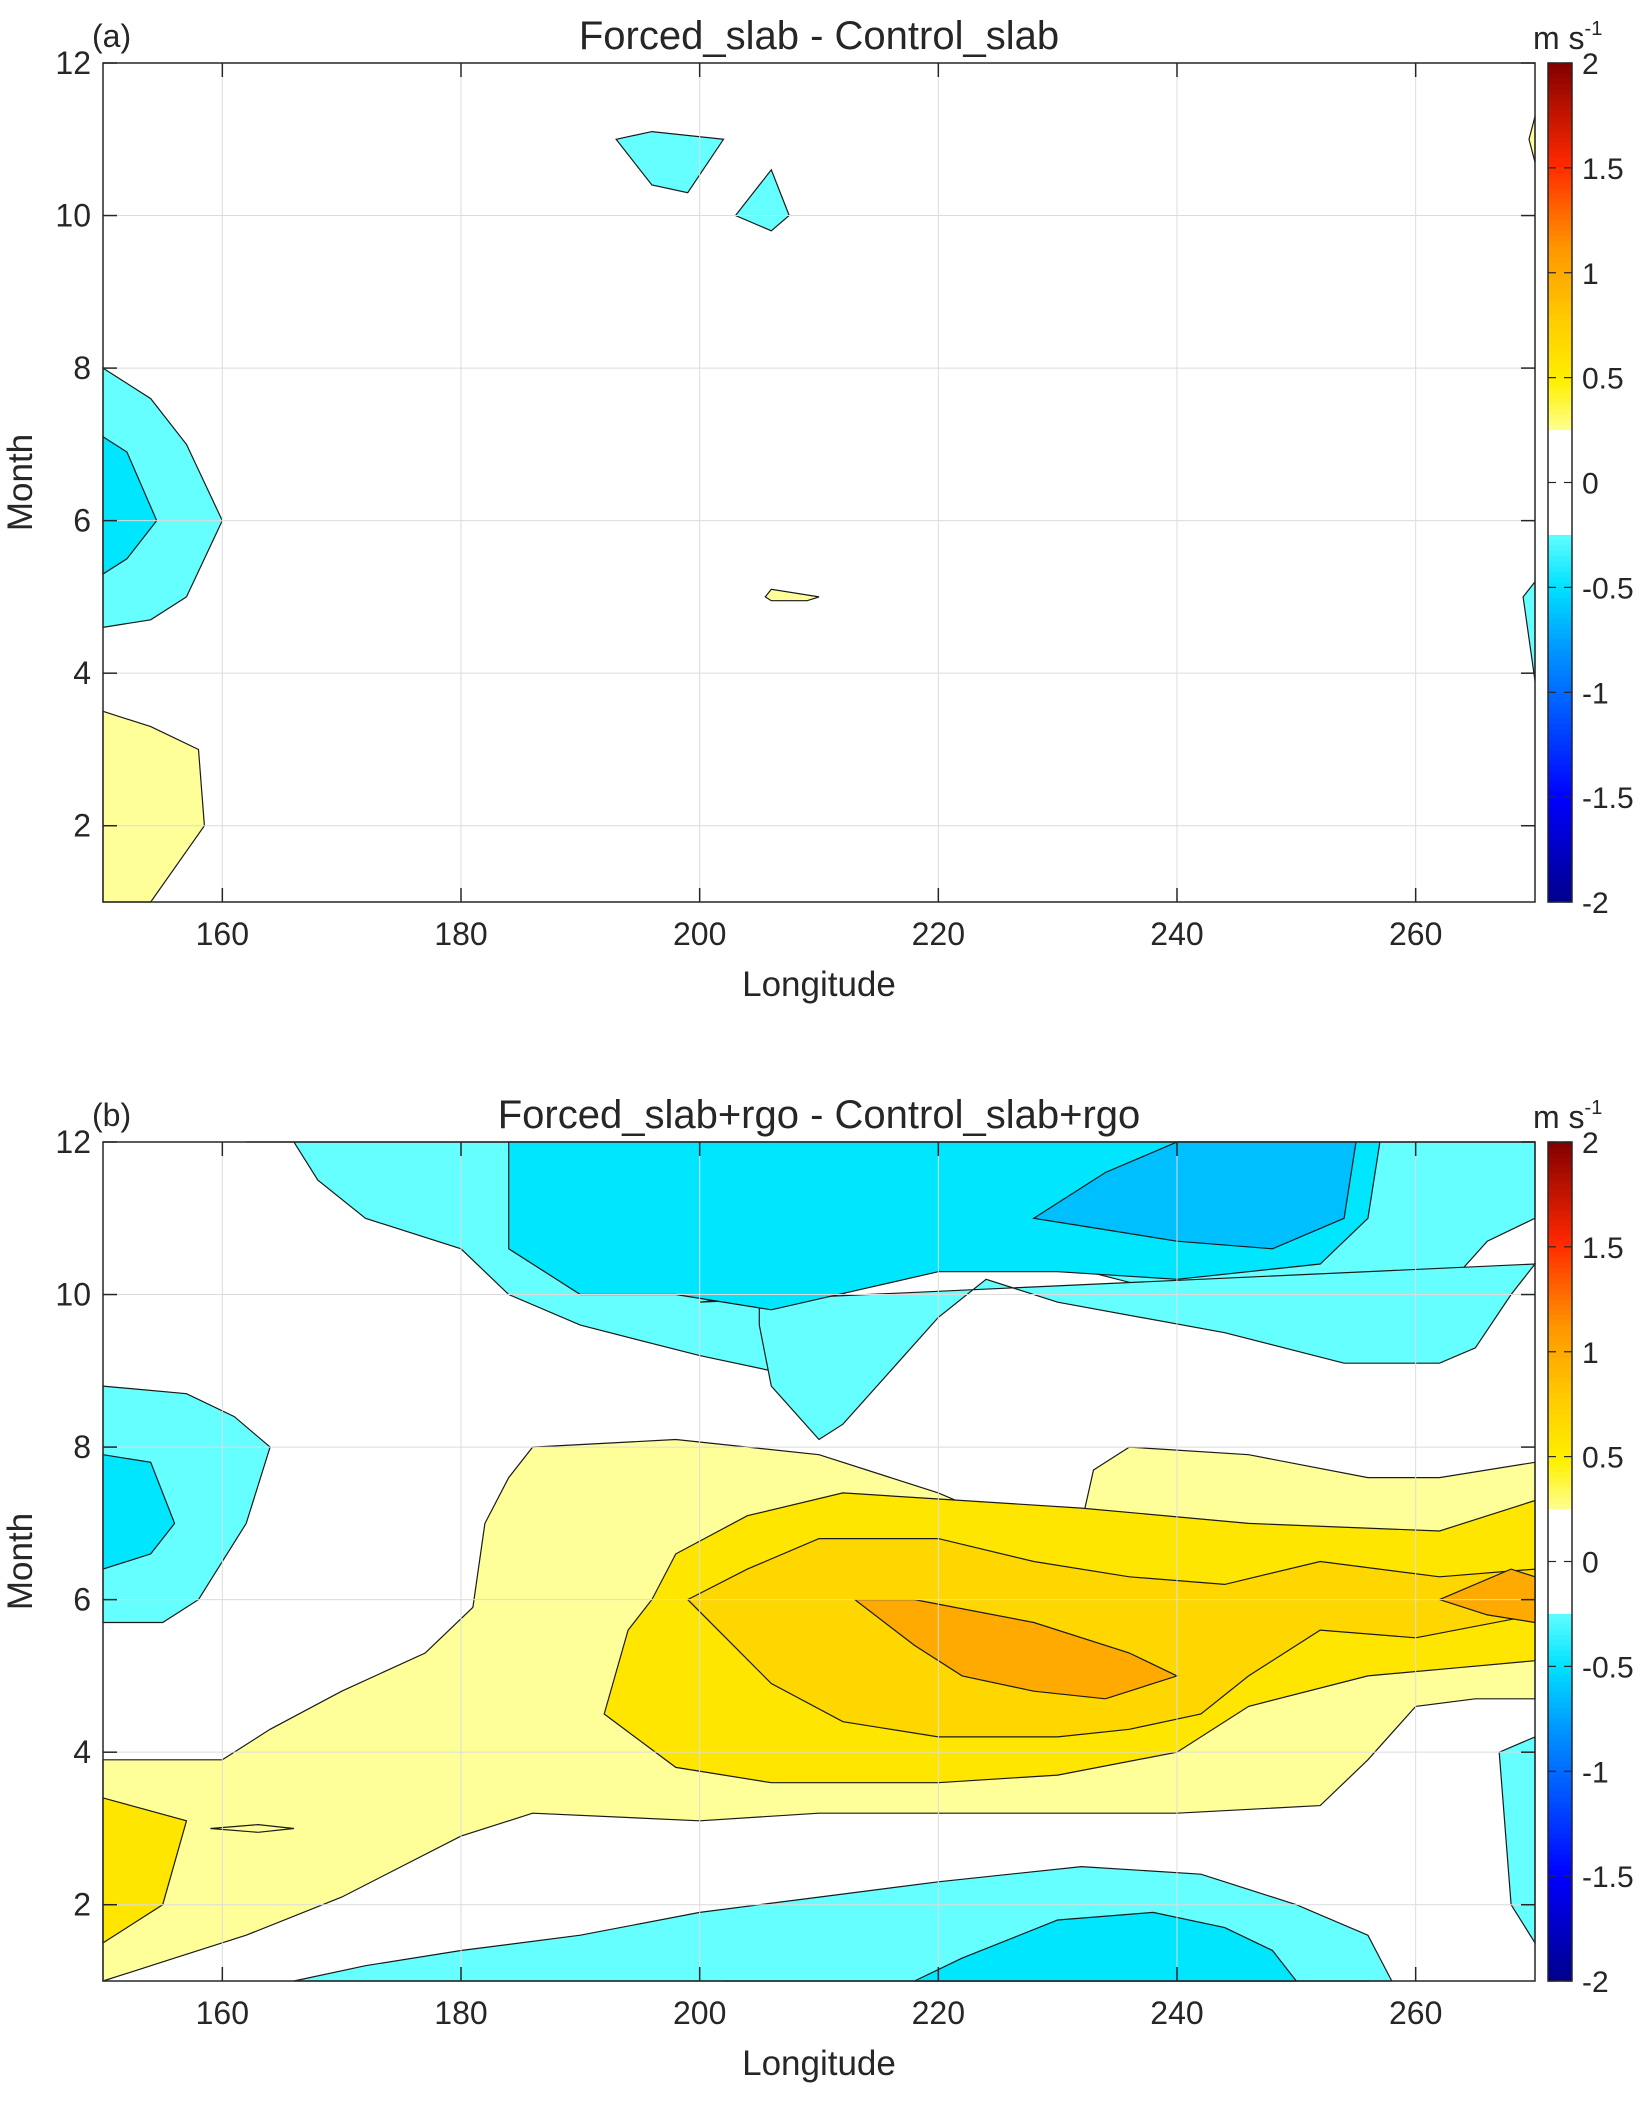 The height and width of the screenshot is (2101, 1649). I want to click on colorbar-unit-exponent: -1, so click(1594, 29).